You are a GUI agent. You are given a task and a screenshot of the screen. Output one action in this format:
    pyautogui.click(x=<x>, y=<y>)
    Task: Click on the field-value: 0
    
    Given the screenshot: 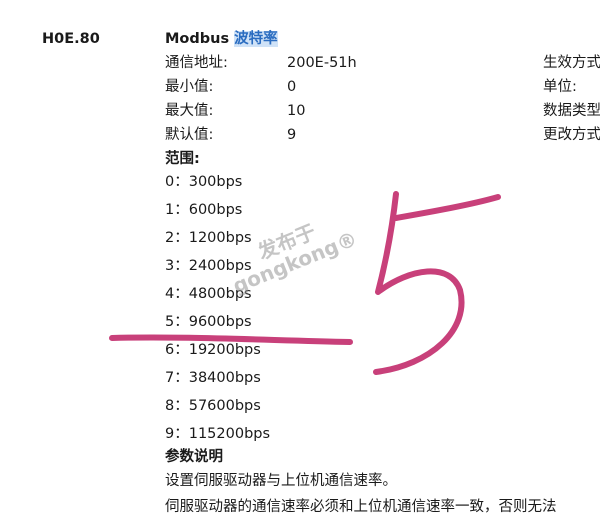 What is the action you would take?
    pyautogui.click(x=292, y=87)
    